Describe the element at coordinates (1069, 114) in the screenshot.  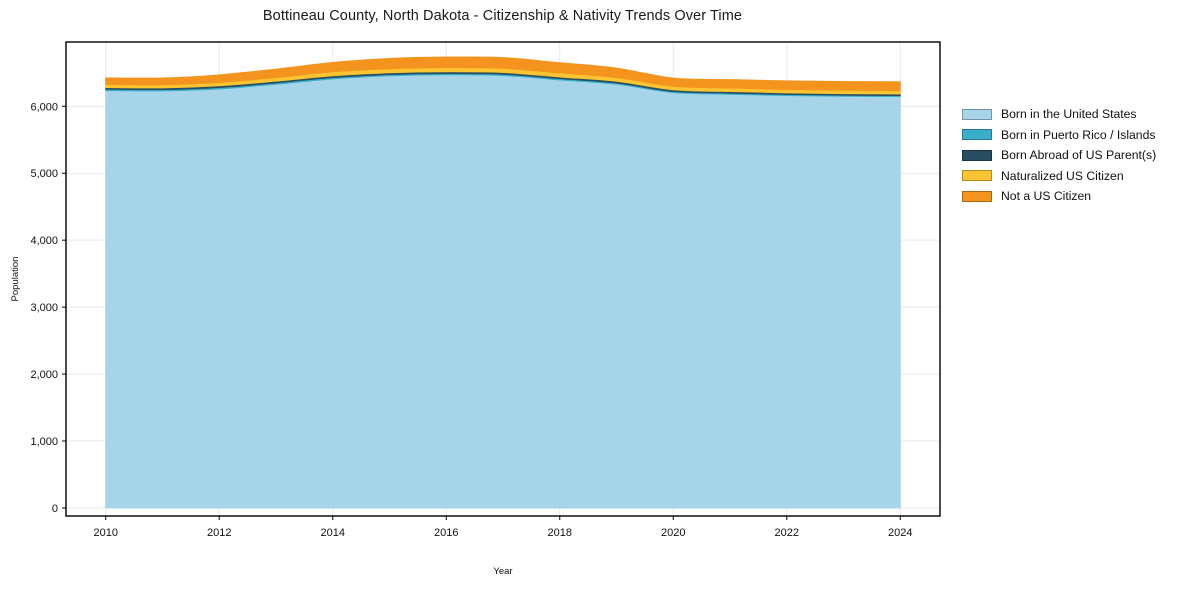
I see `legend-item-label: Born in the United States` at that location.